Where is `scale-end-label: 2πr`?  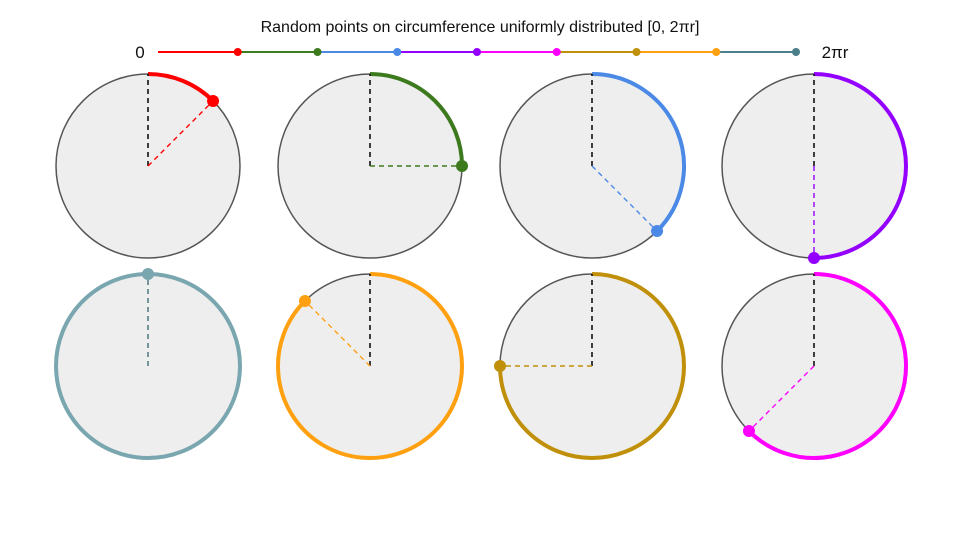
scale-end-label: 2πr is located at coordinates (835, 52).